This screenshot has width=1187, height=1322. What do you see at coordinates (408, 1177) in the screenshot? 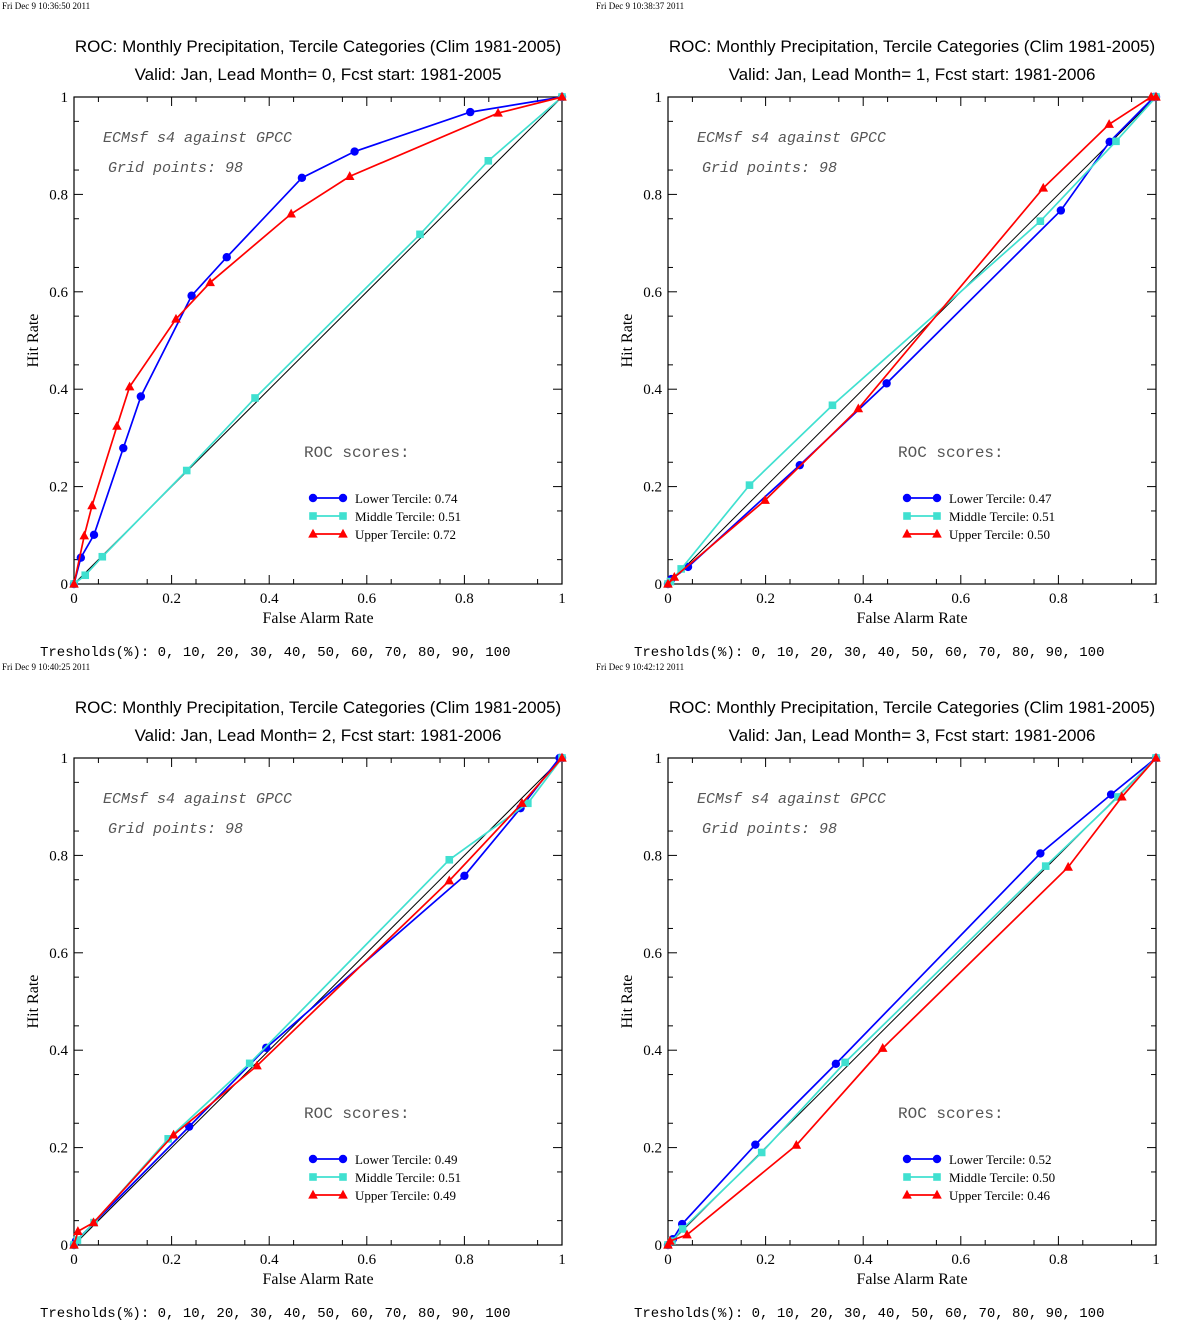
I see `legend-label-middle: Middle Tercile: 0.51` at bounding box center [408, 1177].